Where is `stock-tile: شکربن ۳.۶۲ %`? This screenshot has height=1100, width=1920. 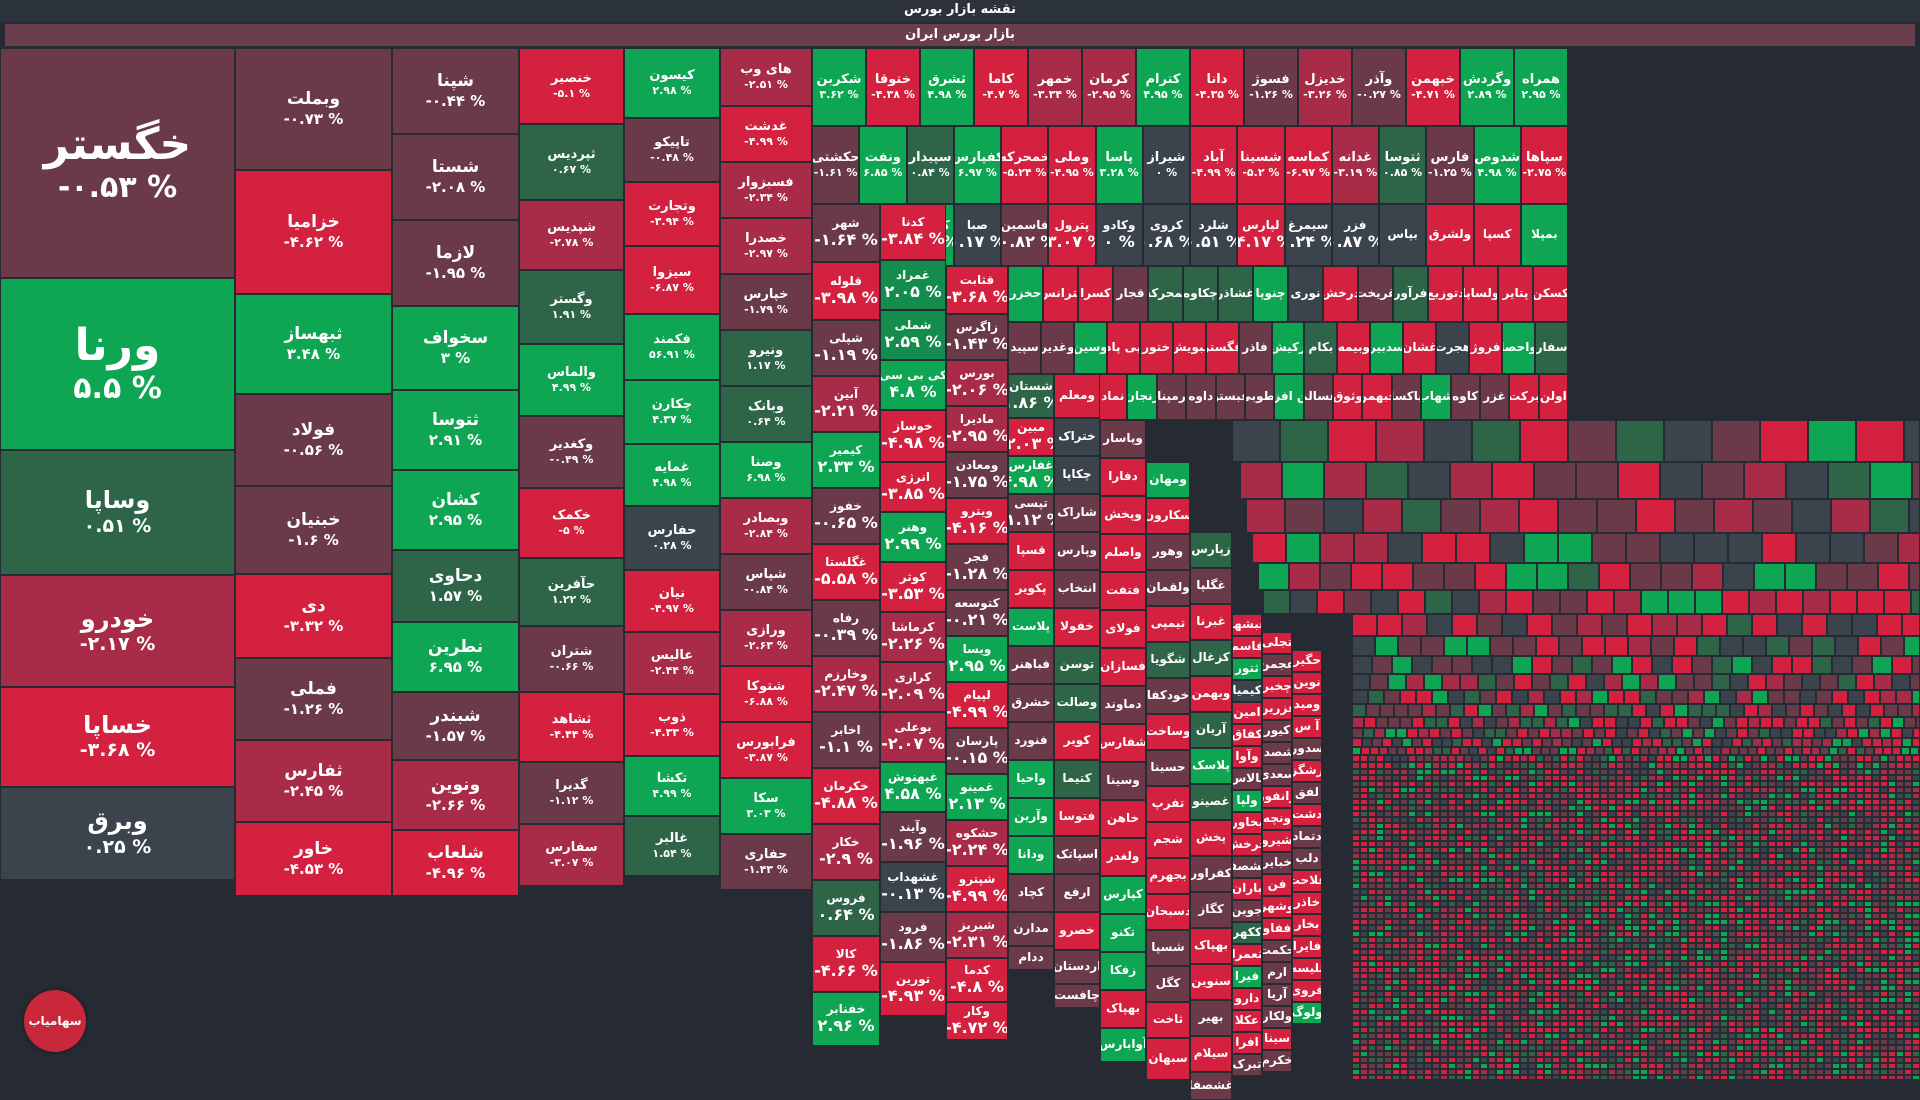 stock-tile: شکربن ۳.۶۲ % is located at coordinates (839, 87).